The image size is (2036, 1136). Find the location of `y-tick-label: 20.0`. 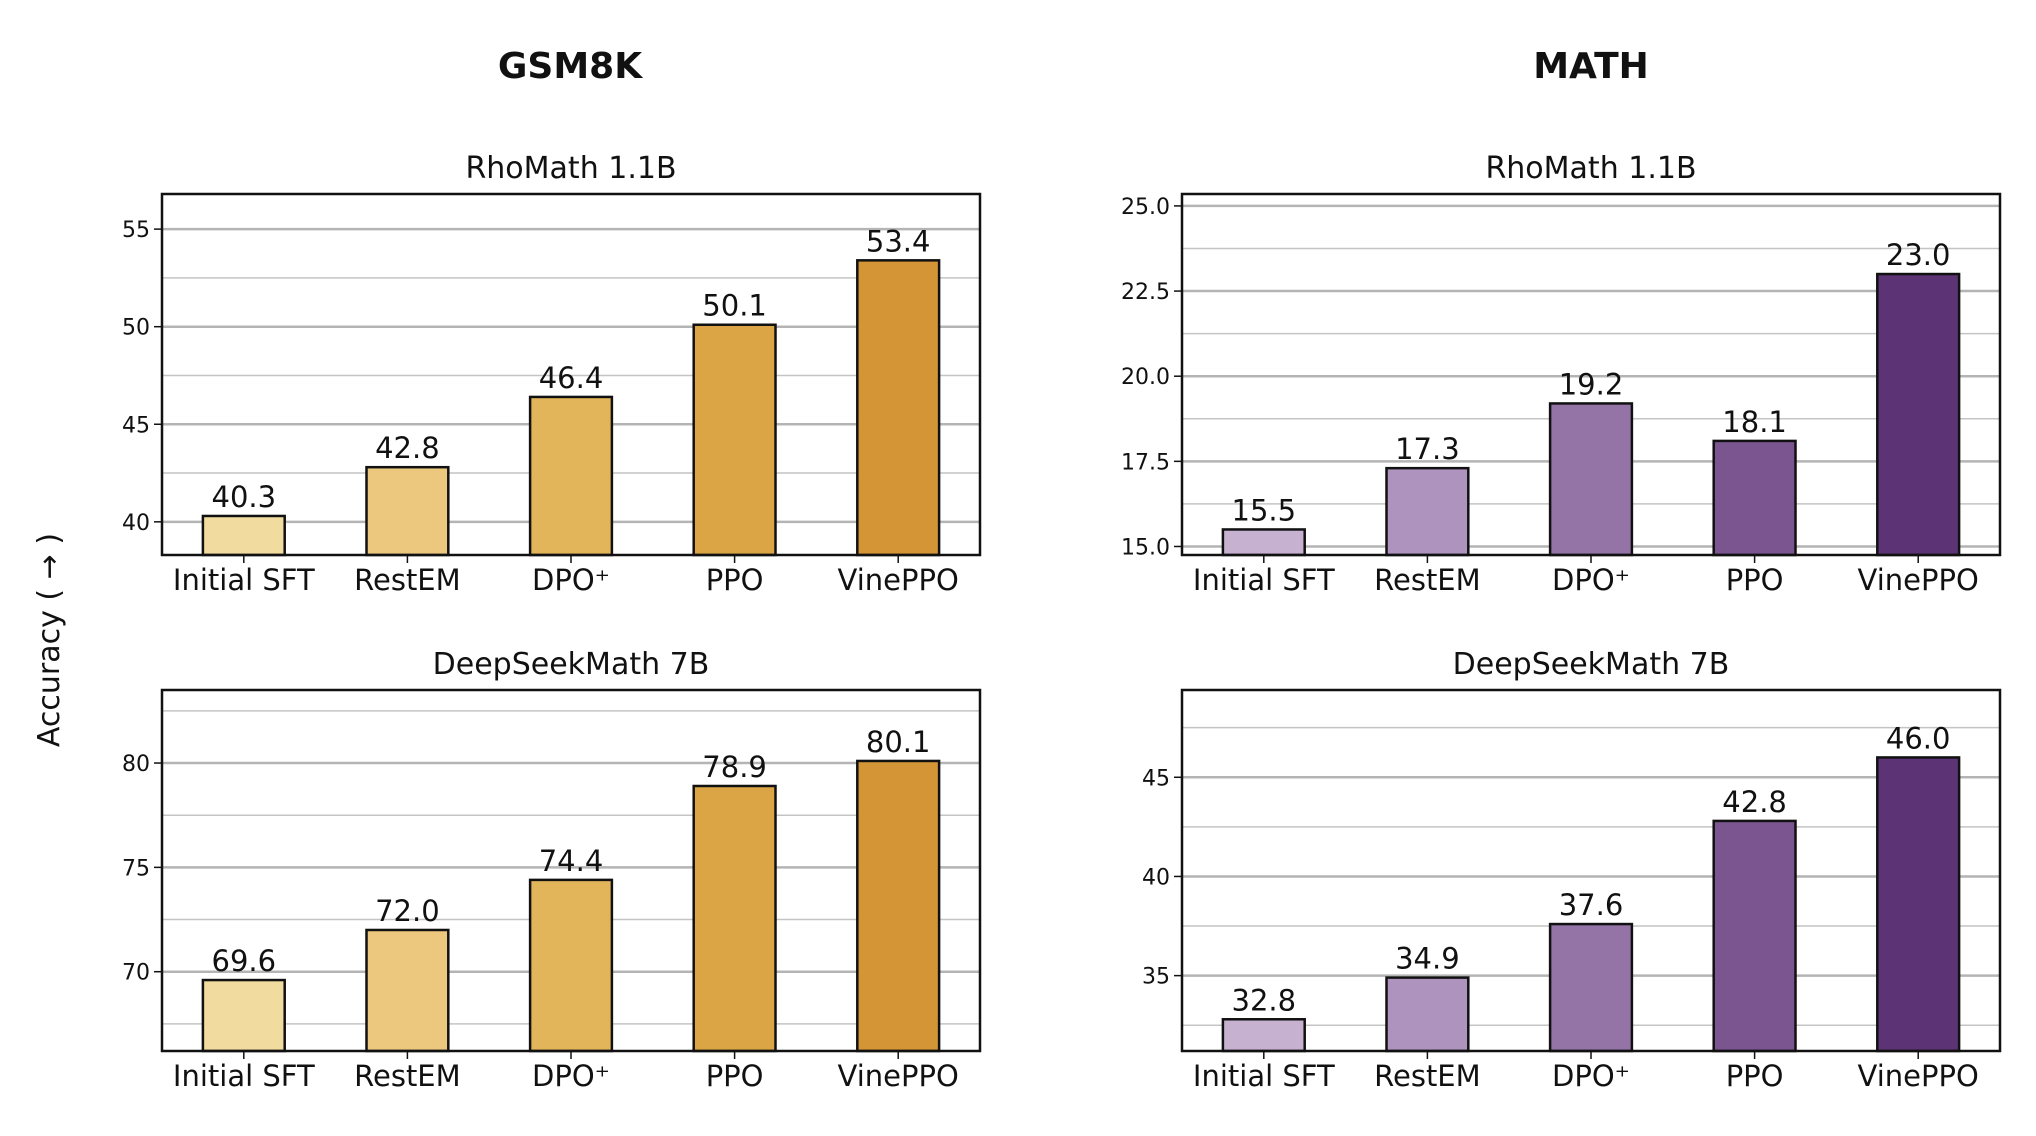

y-tick-label: 20.0 is located at coordinates (1145, 377).